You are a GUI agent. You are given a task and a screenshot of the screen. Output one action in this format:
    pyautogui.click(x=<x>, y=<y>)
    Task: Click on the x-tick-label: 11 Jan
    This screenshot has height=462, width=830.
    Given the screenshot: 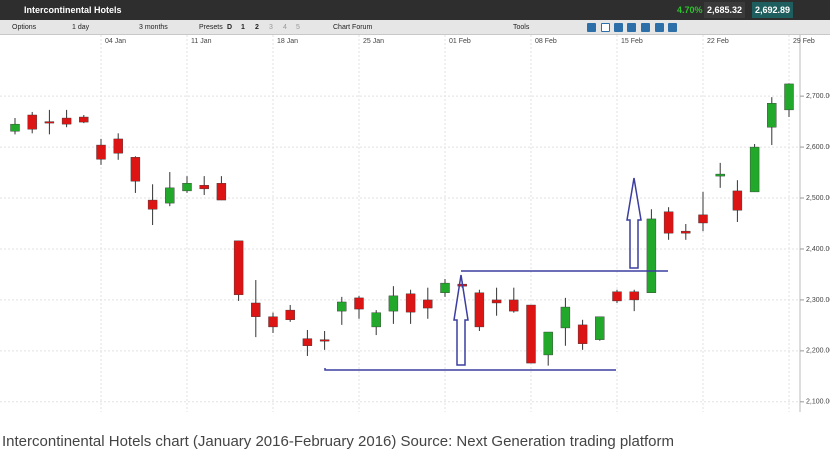 What is the action you would take?
    pyautogui.click(x=201, y=41)
    